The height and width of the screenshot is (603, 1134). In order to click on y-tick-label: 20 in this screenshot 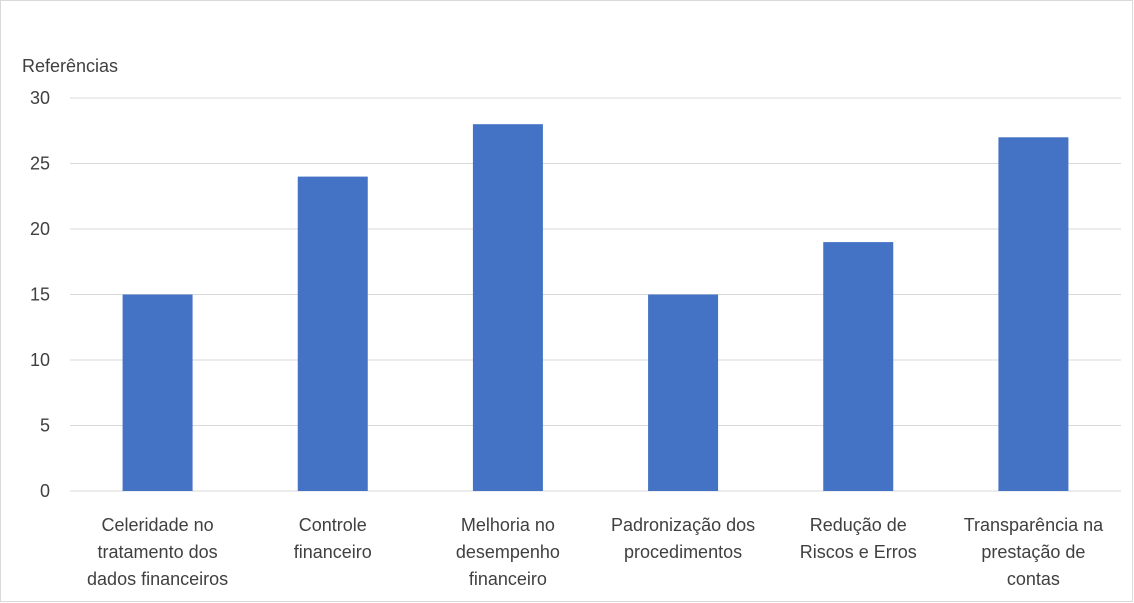, I will do `click(40, 229)`.